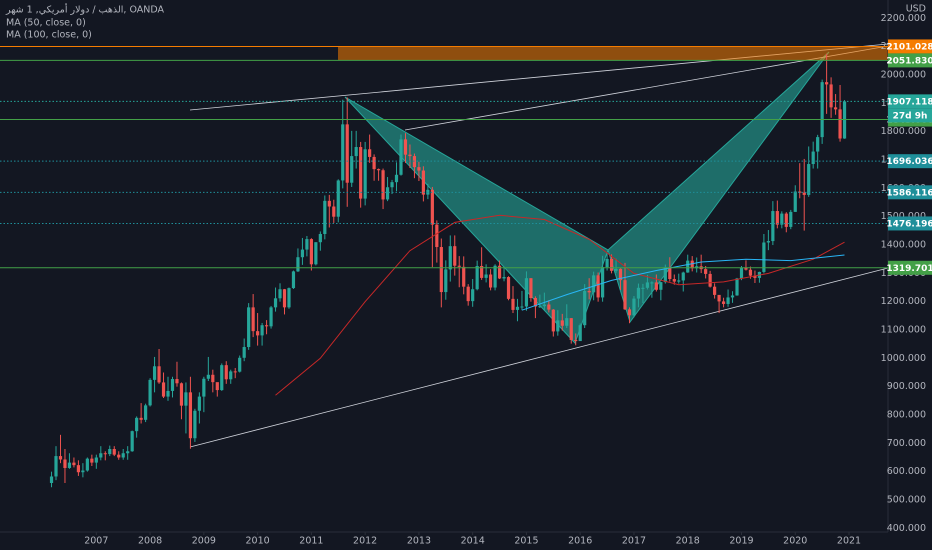 This screenshot has height=550, width=932. I want to click on price-label: 1907.118, so click(909, 102).